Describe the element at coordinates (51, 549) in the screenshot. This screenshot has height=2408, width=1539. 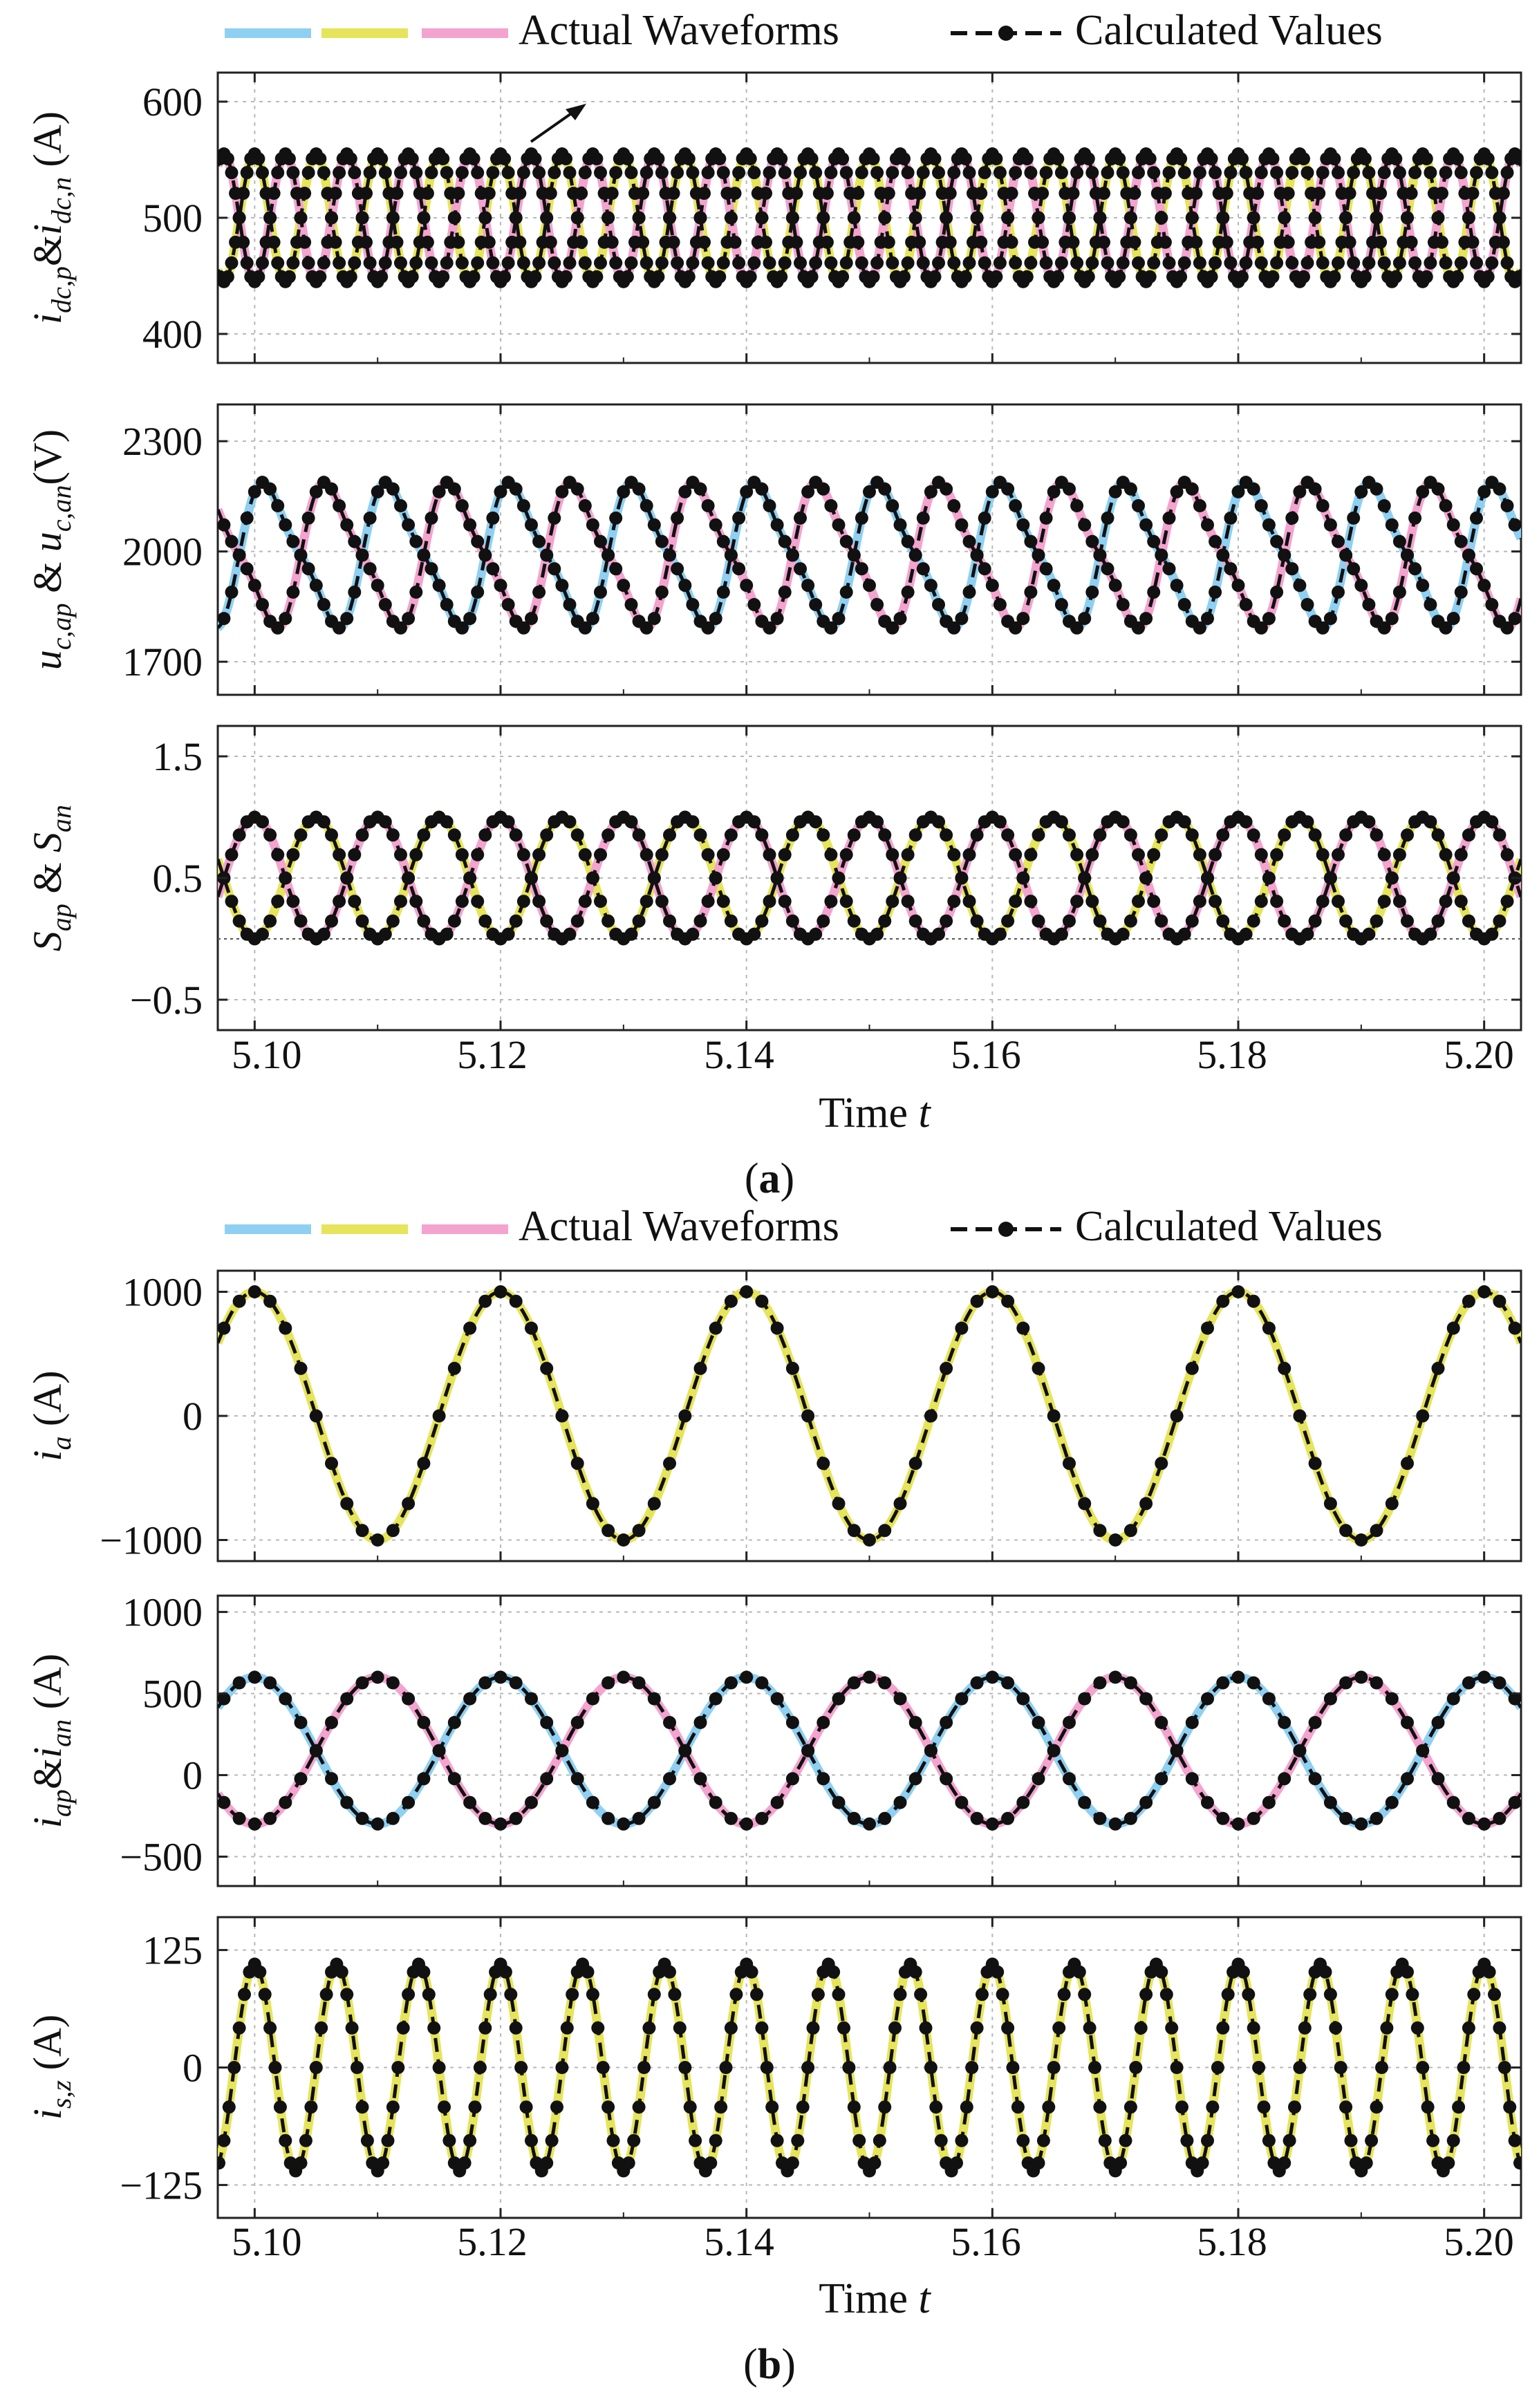
I see `panel-capacitor-voltages-ylabel: uc,ap & uc,an(V)` at that location.